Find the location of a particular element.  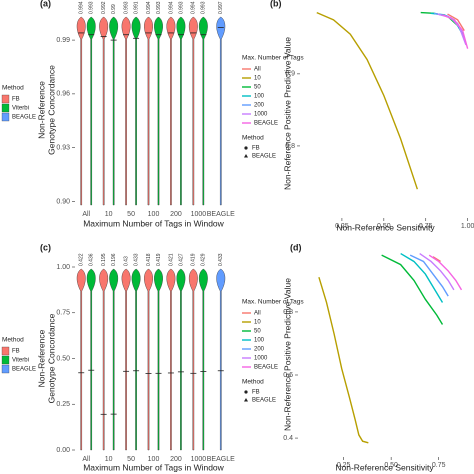

legend-label: All is located at coordinates (257, 314).